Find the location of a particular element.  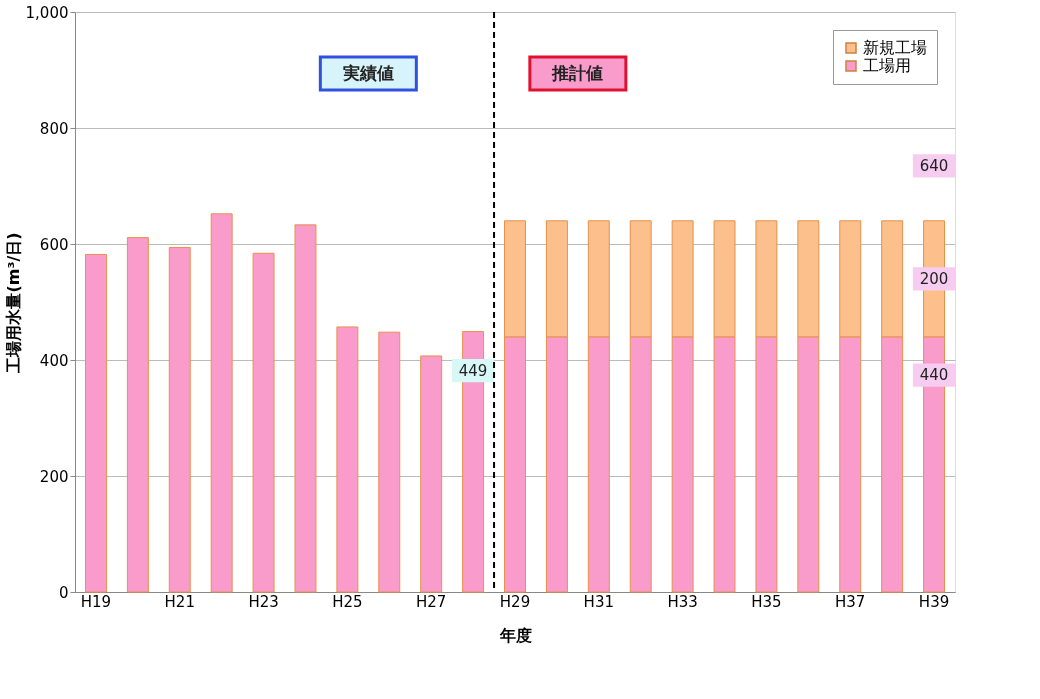

y-tick-label: 0 is located at coordinates (63, 592).